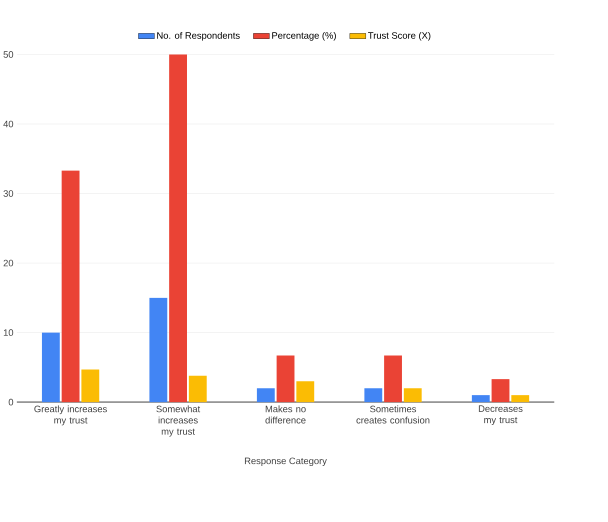  I want to click on y-tick-label: 30, so click(8, 193).